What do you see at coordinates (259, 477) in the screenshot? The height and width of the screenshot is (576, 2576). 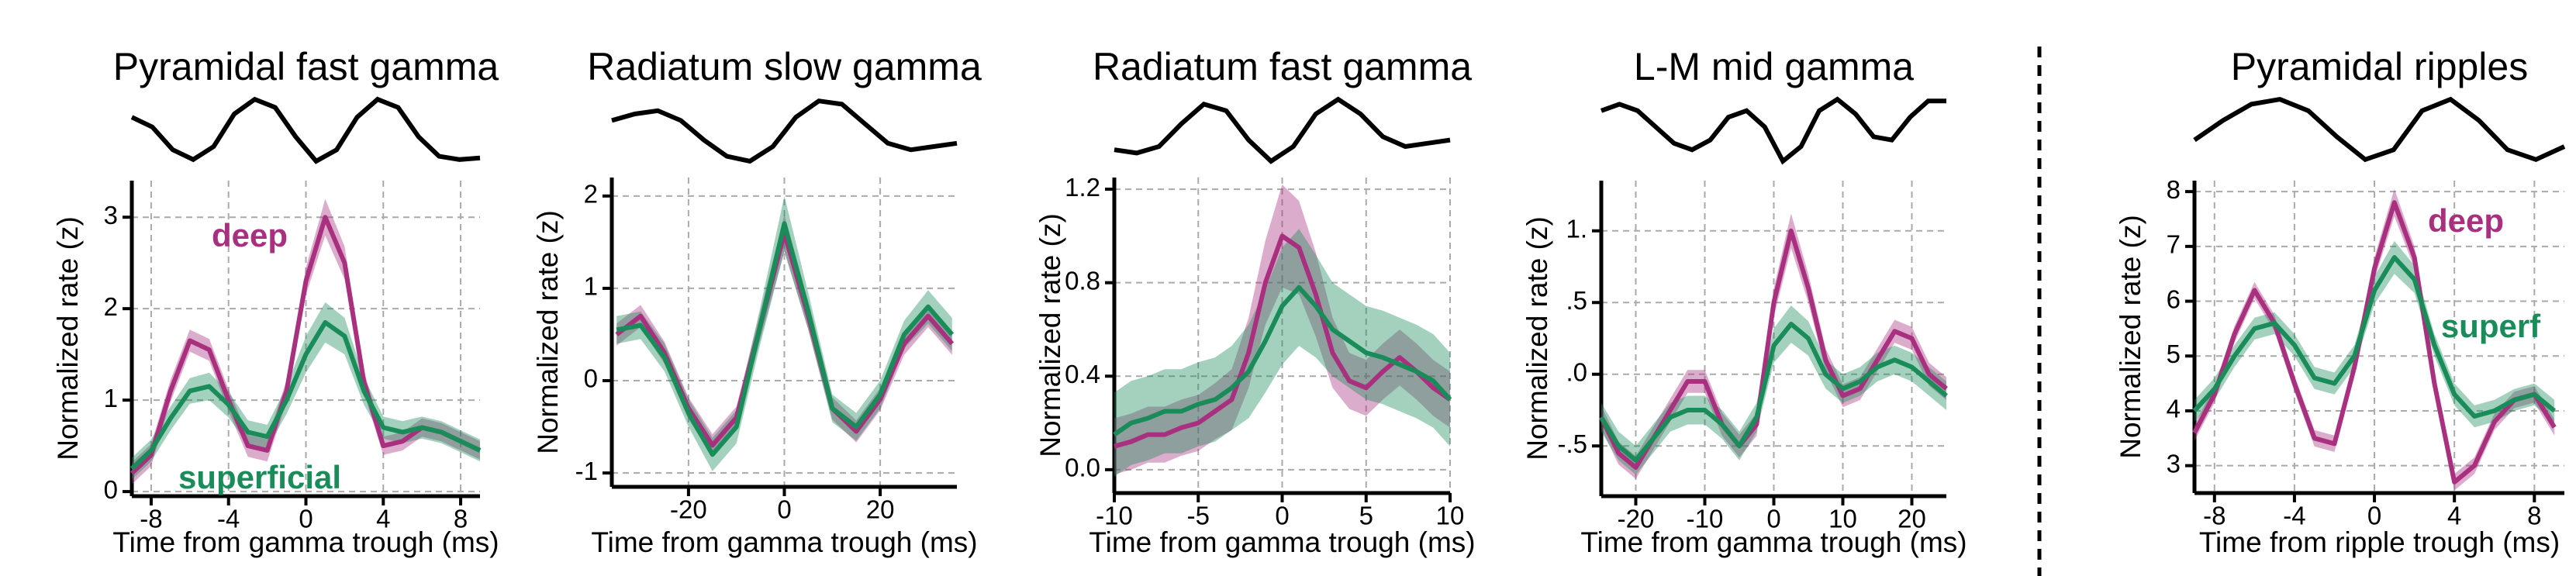 I see `series-label: superficial` at bounding box center [259, 477].